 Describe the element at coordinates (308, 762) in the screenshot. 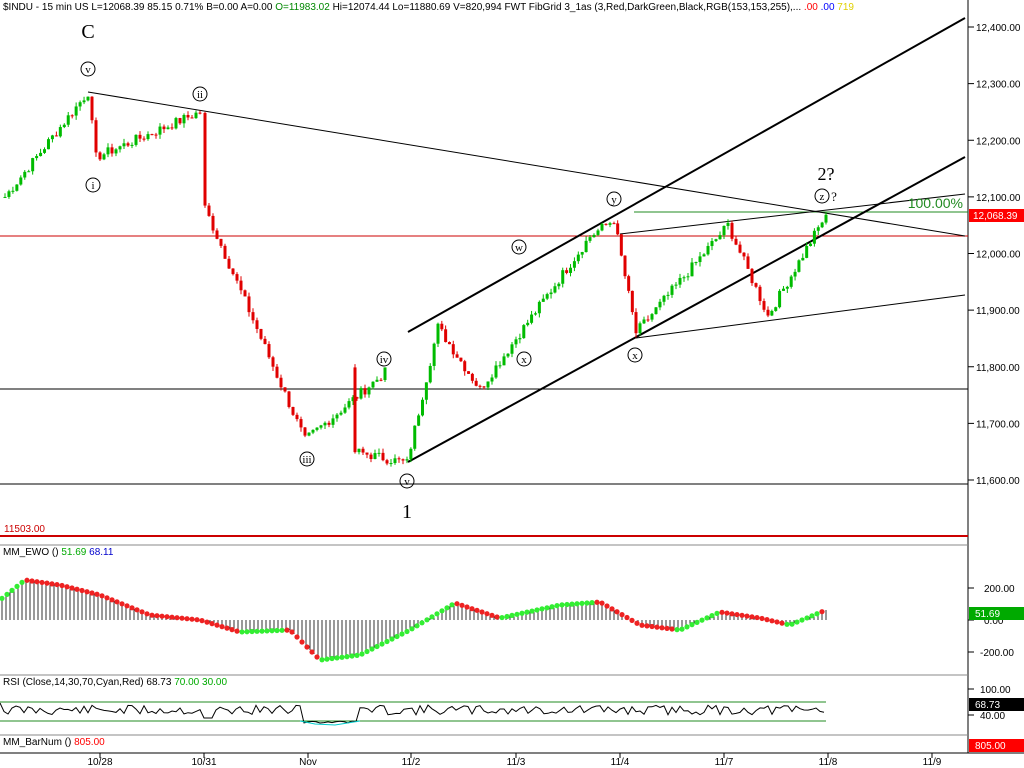

I see `date-axis-label: Nov` at that location.